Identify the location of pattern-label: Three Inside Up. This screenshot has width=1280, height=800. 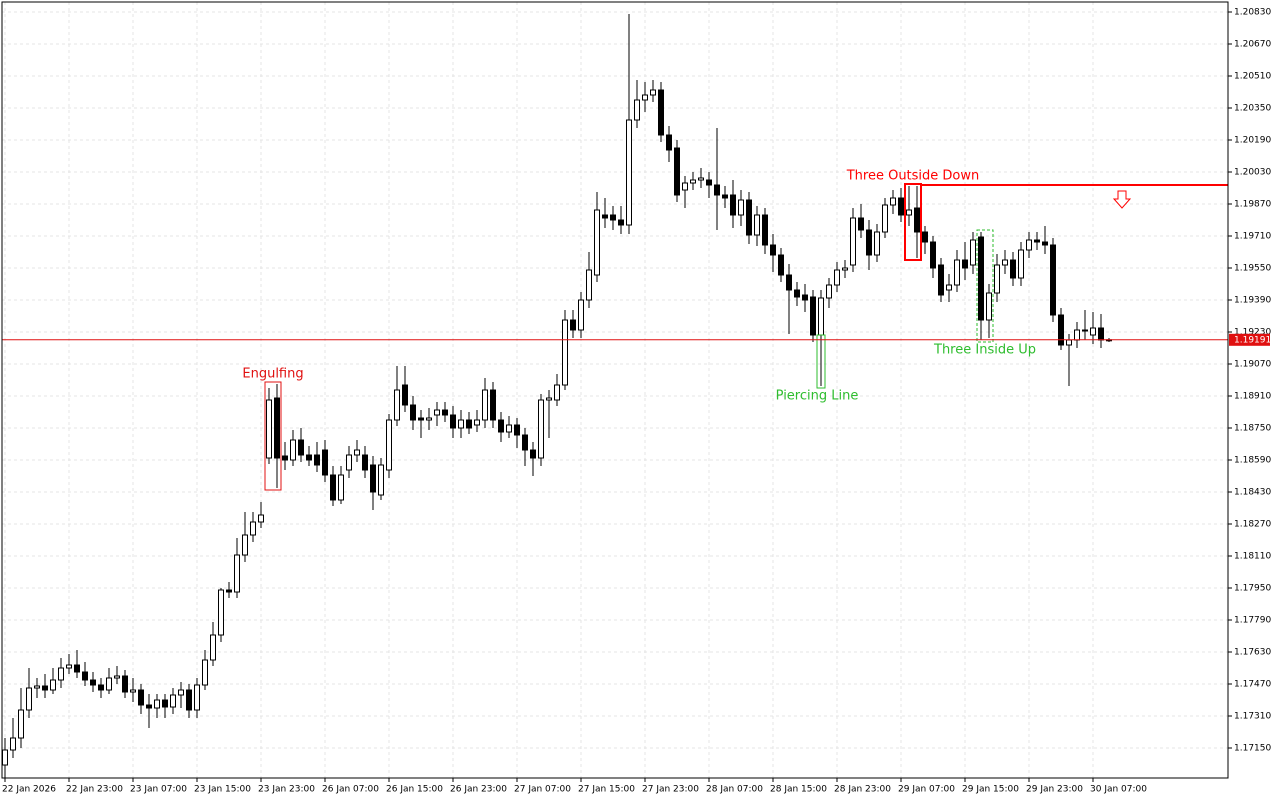
(984, 350).